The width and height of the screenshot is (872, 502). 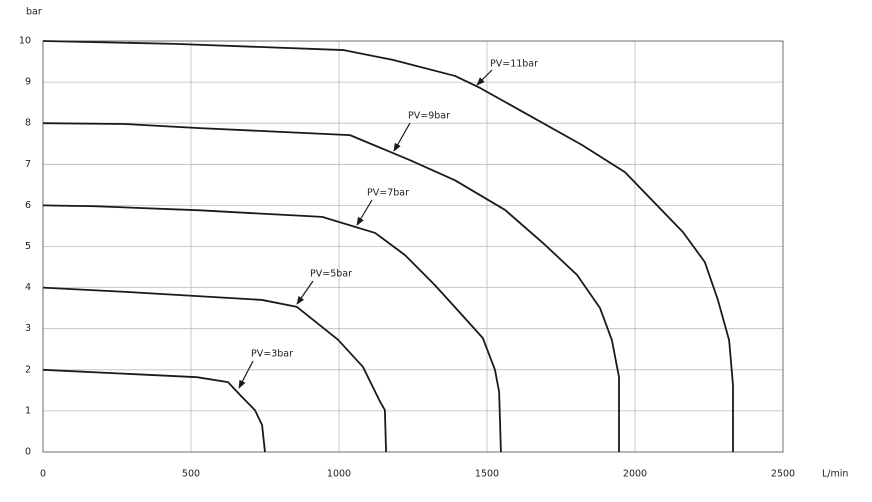 I want to click on x-axis-label: L/min, so click(x=835, y=474).